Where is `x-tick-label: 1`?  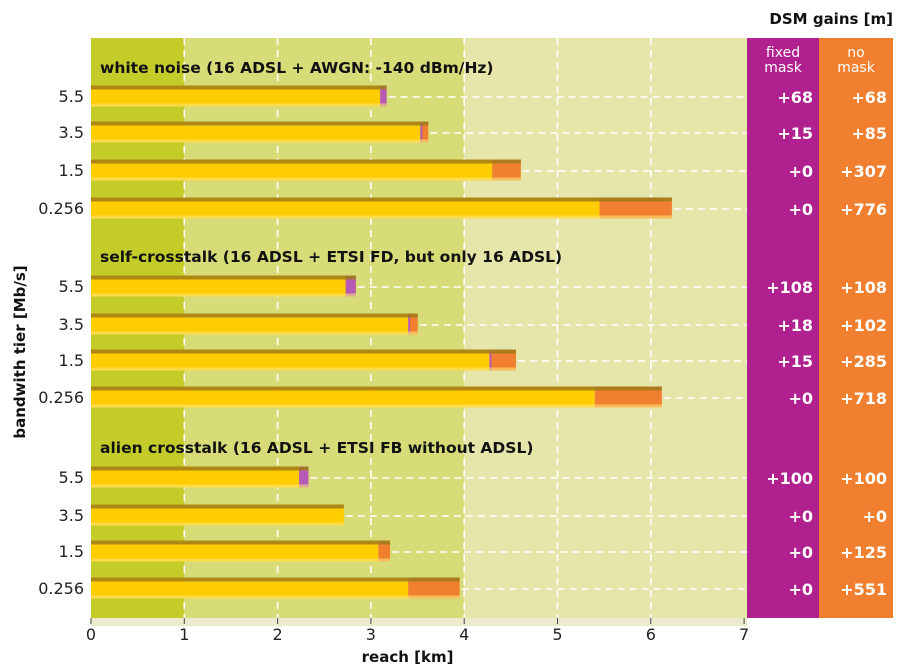
x-tick-label: 1 is located at coordinates (184, 634).